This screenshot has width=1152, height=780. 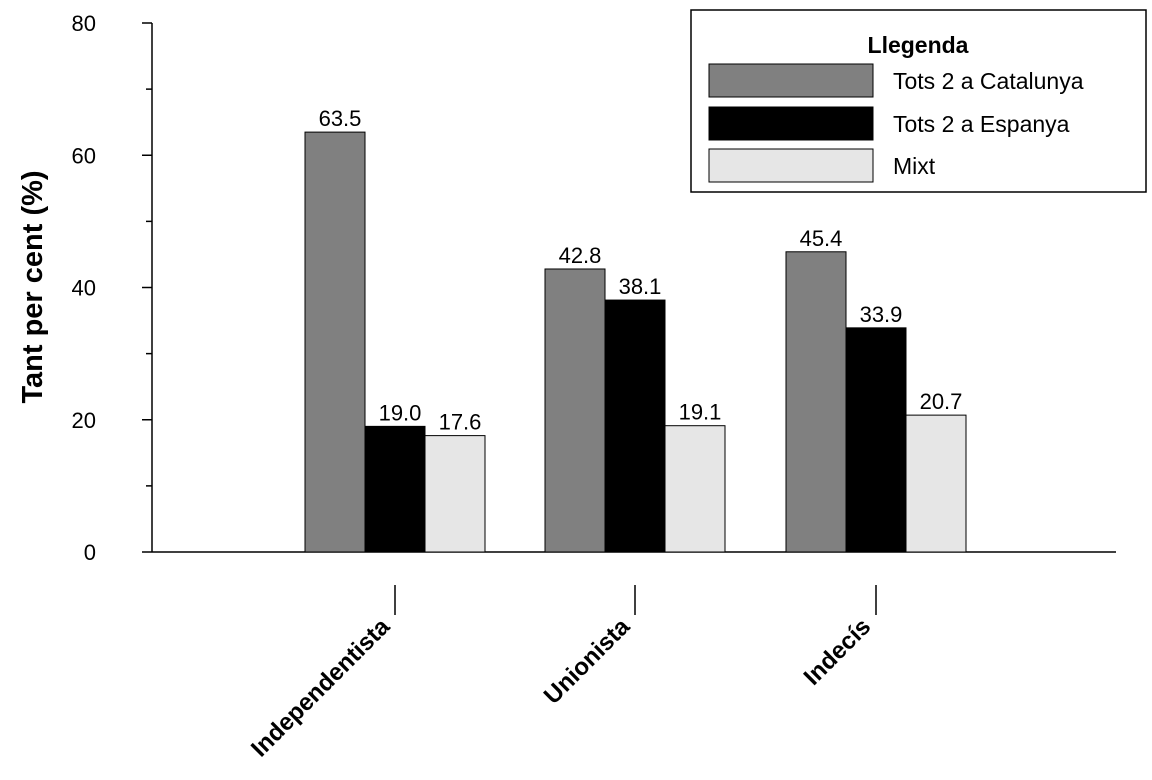 What do you see at coordinates (90, 552) in the screenshot?
I see `y-tick-label: 0` at bounding box center [90, 552].